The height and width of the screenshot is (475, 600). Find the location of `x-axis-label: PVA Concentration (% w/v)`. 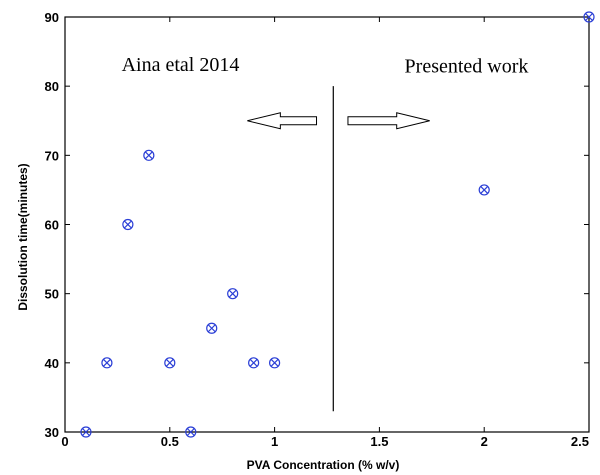

x-axis-label: PVA Concentration (% w/v) is located at coordinates (323, 465).